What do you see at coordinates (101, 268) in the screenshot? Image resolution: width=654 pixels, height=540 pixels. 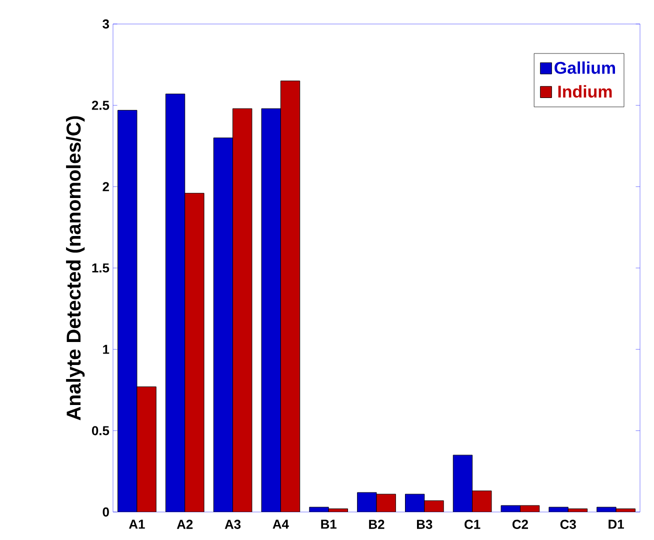 I see `y-tick-label: 1.5` at bounding box center [101, 268].